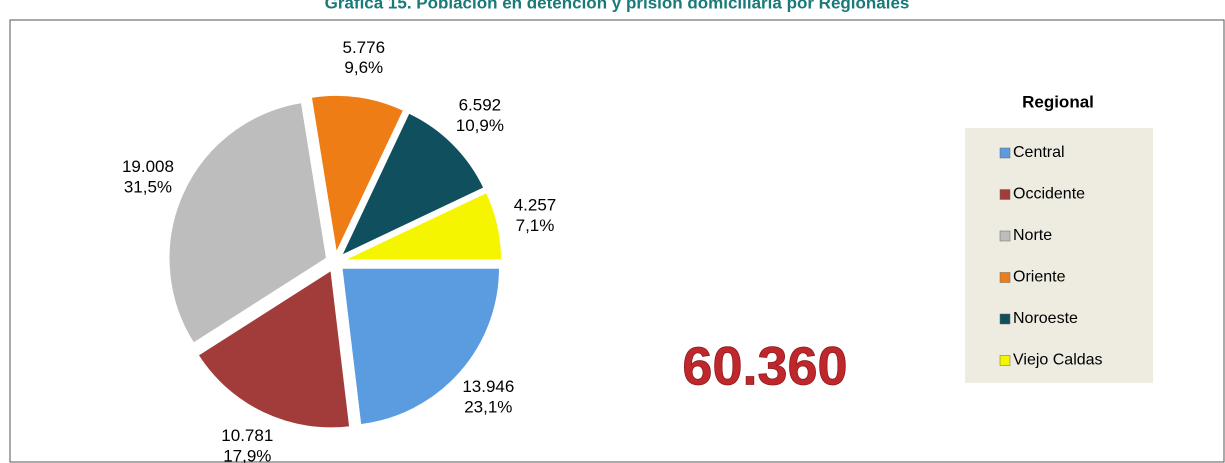 The image size is (1225, 463). I want to click on legend-box, so click(1059, 255).